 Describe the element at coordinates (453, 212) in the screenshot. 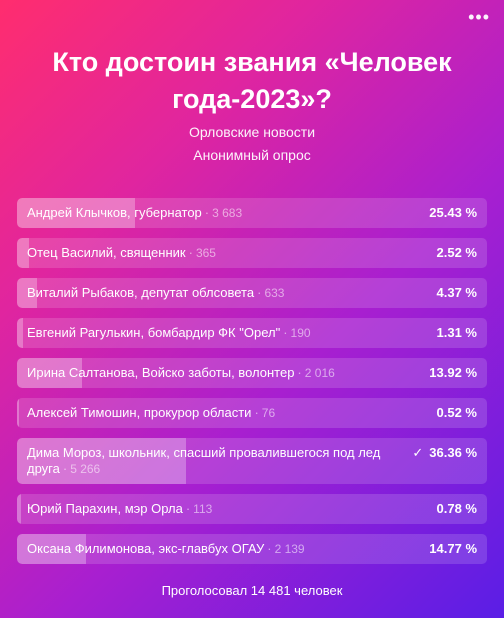

I see `option-percent: 25.43 %` at that location.